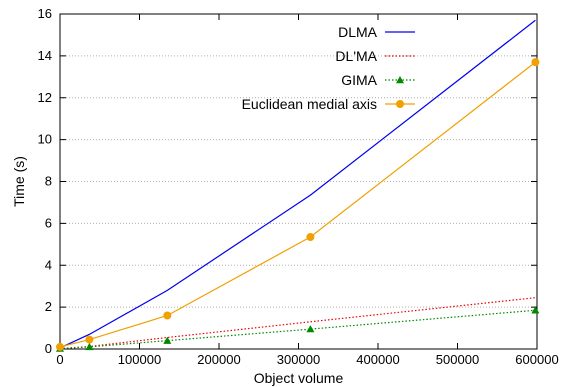 This screenshot has height=387, width=564. I want to click on legend-entry-1: DL'MA, so click(375, 56).